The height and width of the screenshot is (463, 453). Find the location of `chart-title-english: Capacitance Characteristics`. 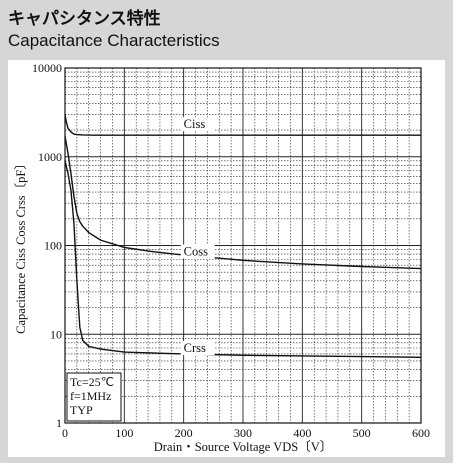

chart-title-english: Capacitance Characteristics is located at coordinates (114, 41).